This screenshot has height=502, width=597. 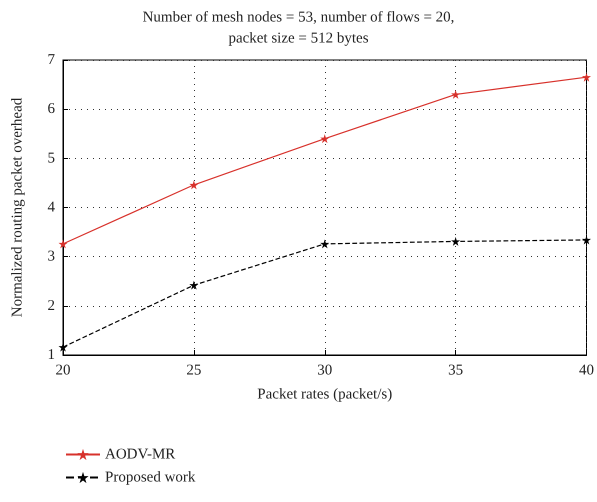 What do you see at coordinates (298, 28) in the screenshot?
I see `chart-title: Number of mesh nodes = 53, number of flows = 20, packet size = 512 bytes` at bounding box center [298, 28].